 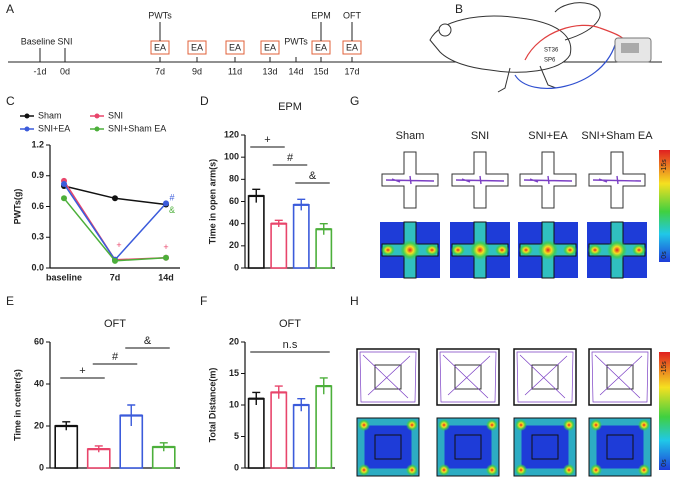 What do you see at coordinates (231, 157) in the screenshot?
I see `y-tick-label: 100` at bounding box center [231, 157].